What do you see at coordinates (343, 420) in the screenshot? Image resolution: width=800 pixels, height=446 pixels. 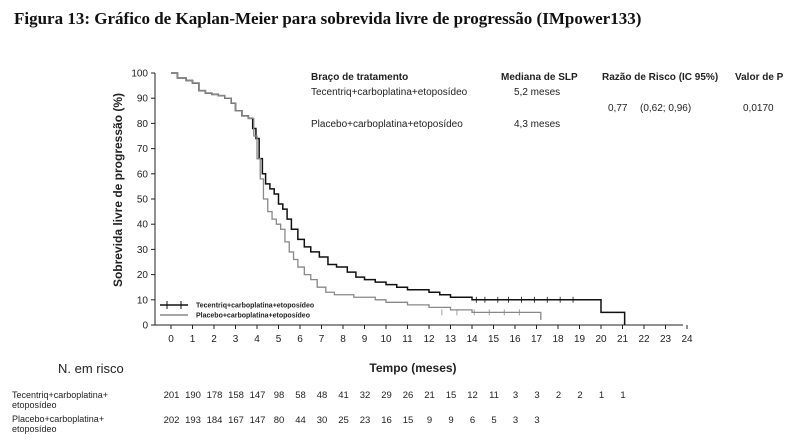 I see `risk-value: 25` at bounding box center [343, 420].